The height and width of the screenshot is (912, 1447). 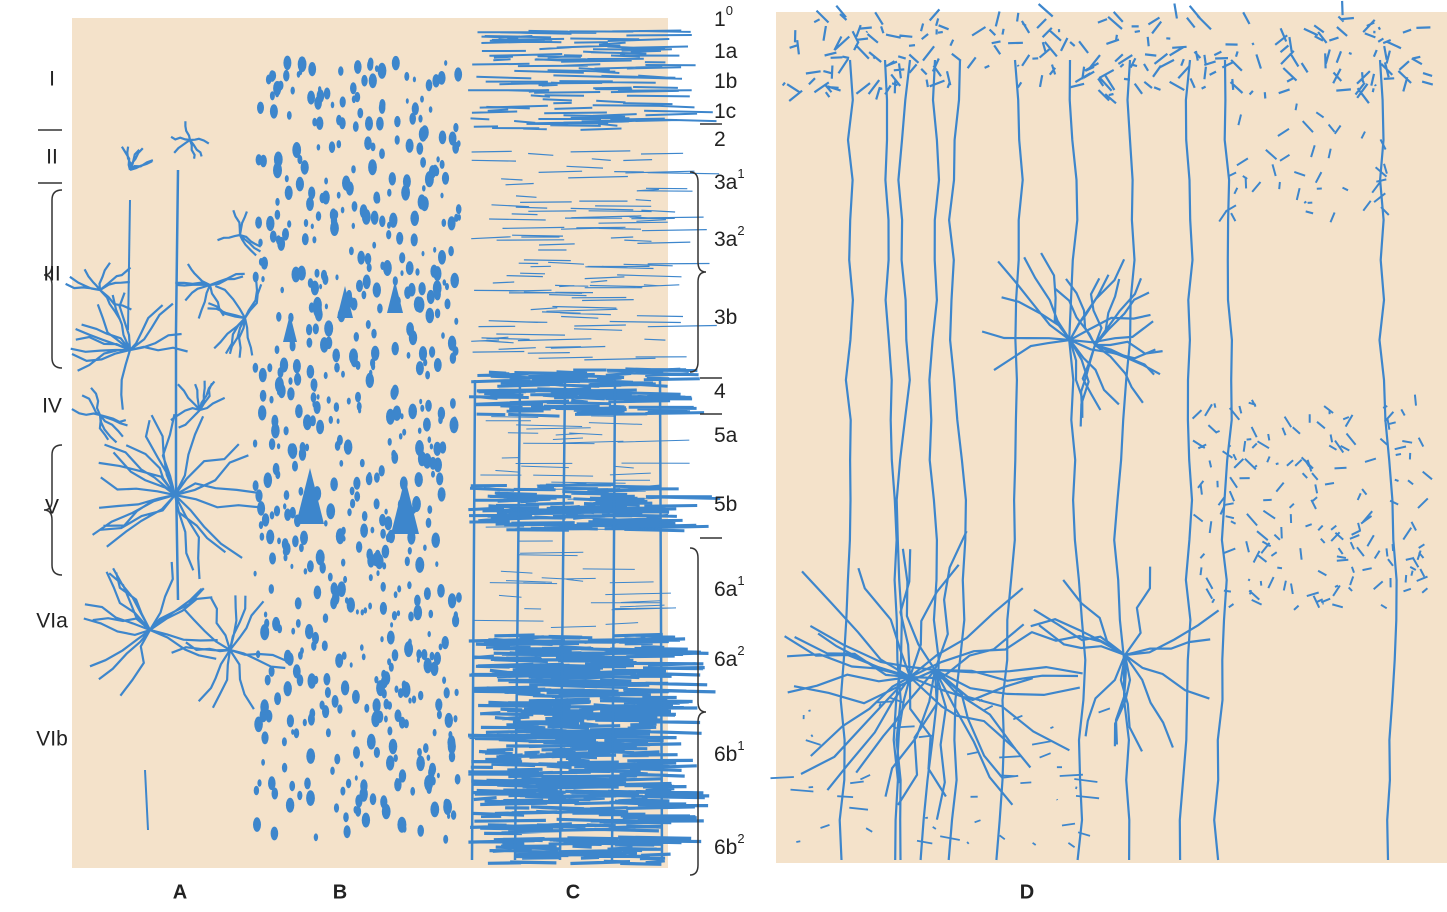 I want to click on brace, so click(x=53, y=279).